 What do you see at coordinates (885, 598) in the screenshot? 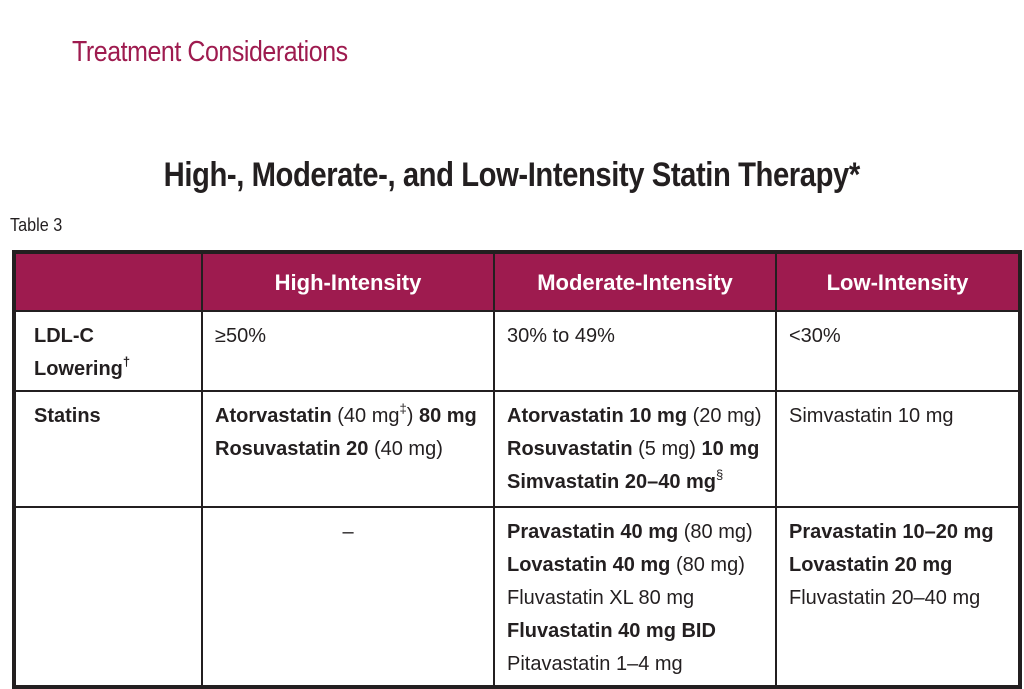
I see `drug-line: Fluvastatin 20–40 mg` at bounding box center [885, 598].